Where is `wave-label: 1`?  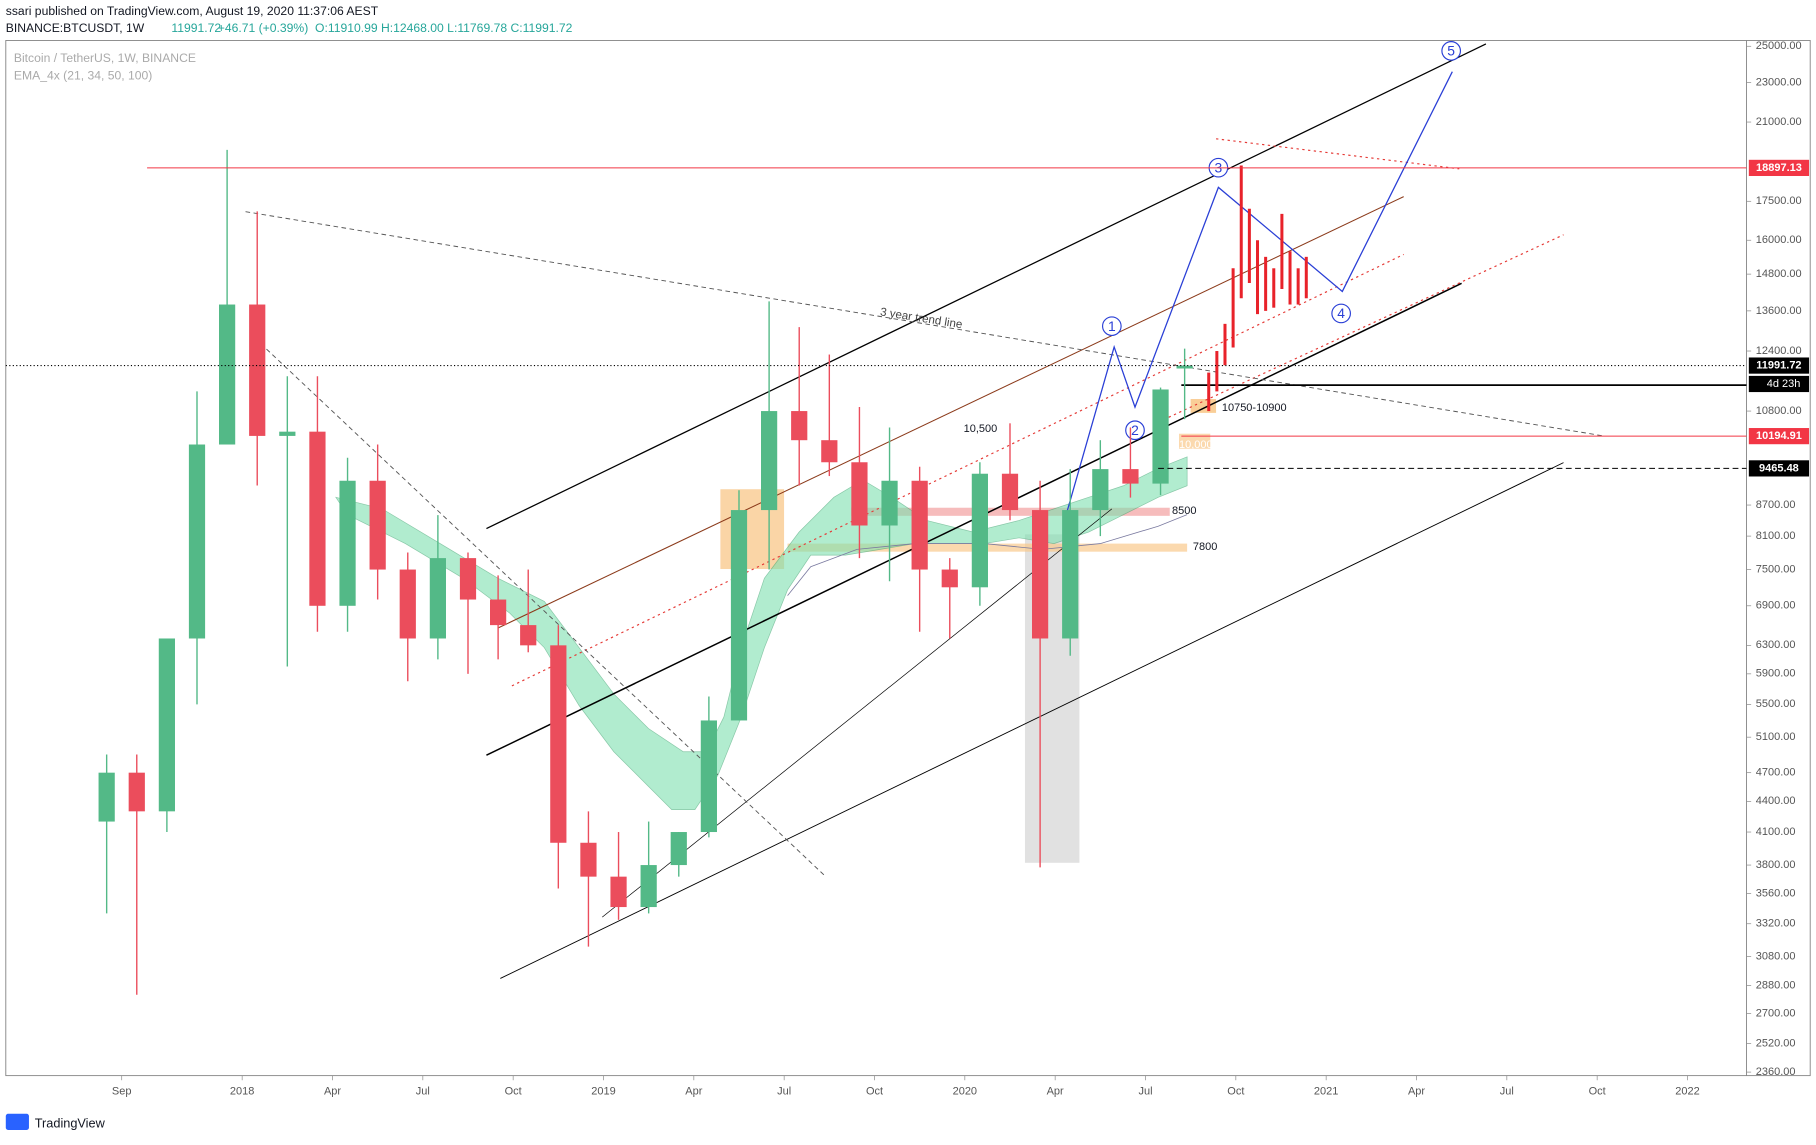
wave-label: 1 is located at coordinates (1112, 326).